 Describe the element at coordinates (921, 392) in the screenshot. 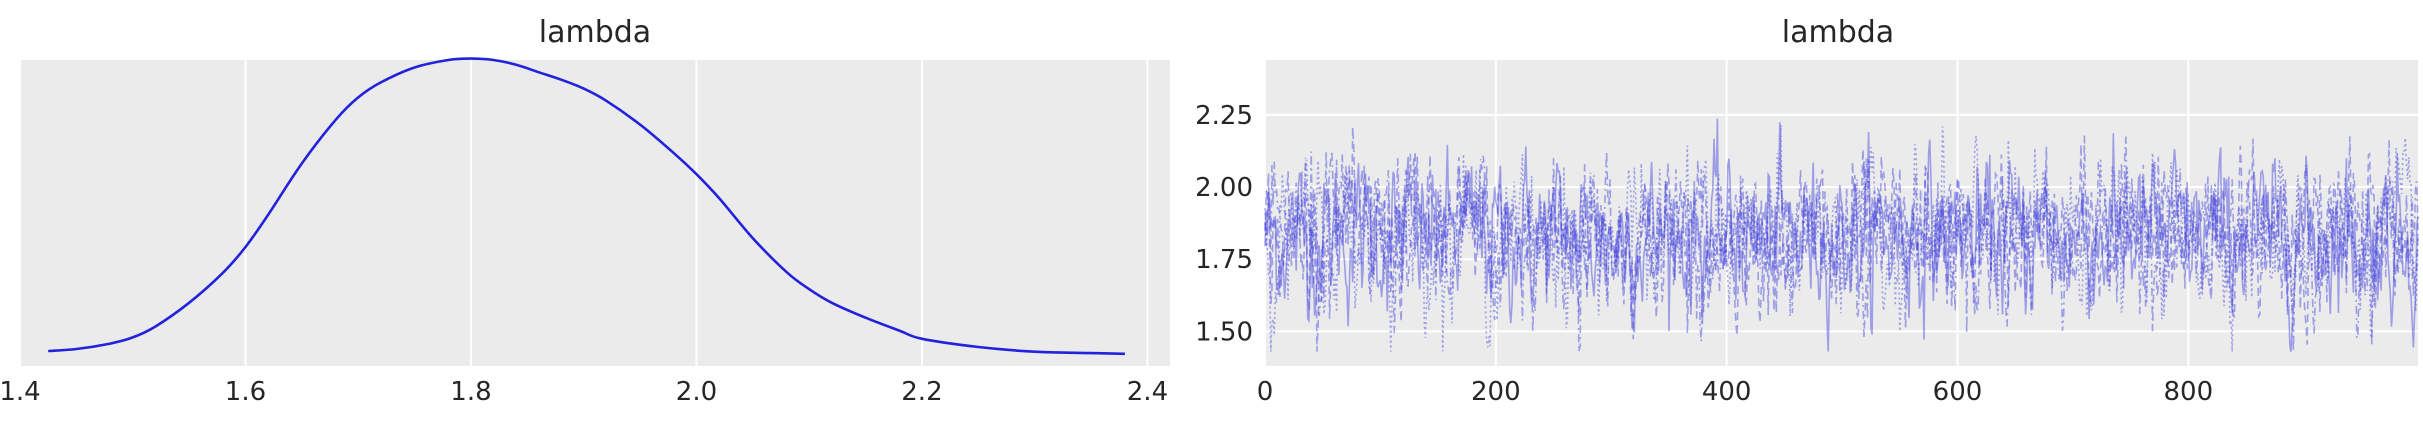

I see `density-x-tick-label: 2.2` at that location.